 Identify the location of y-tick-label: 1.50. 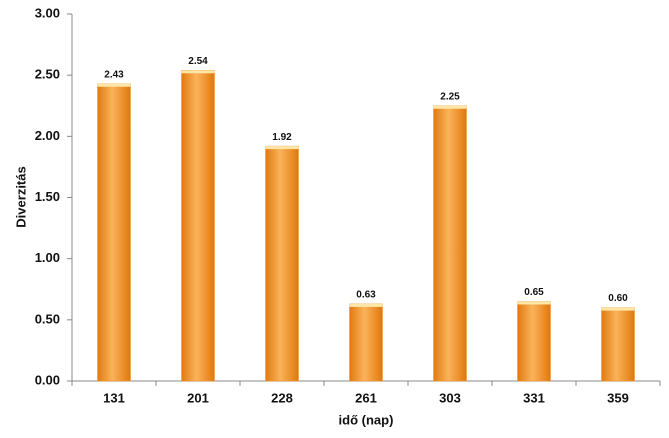
(47, 196).